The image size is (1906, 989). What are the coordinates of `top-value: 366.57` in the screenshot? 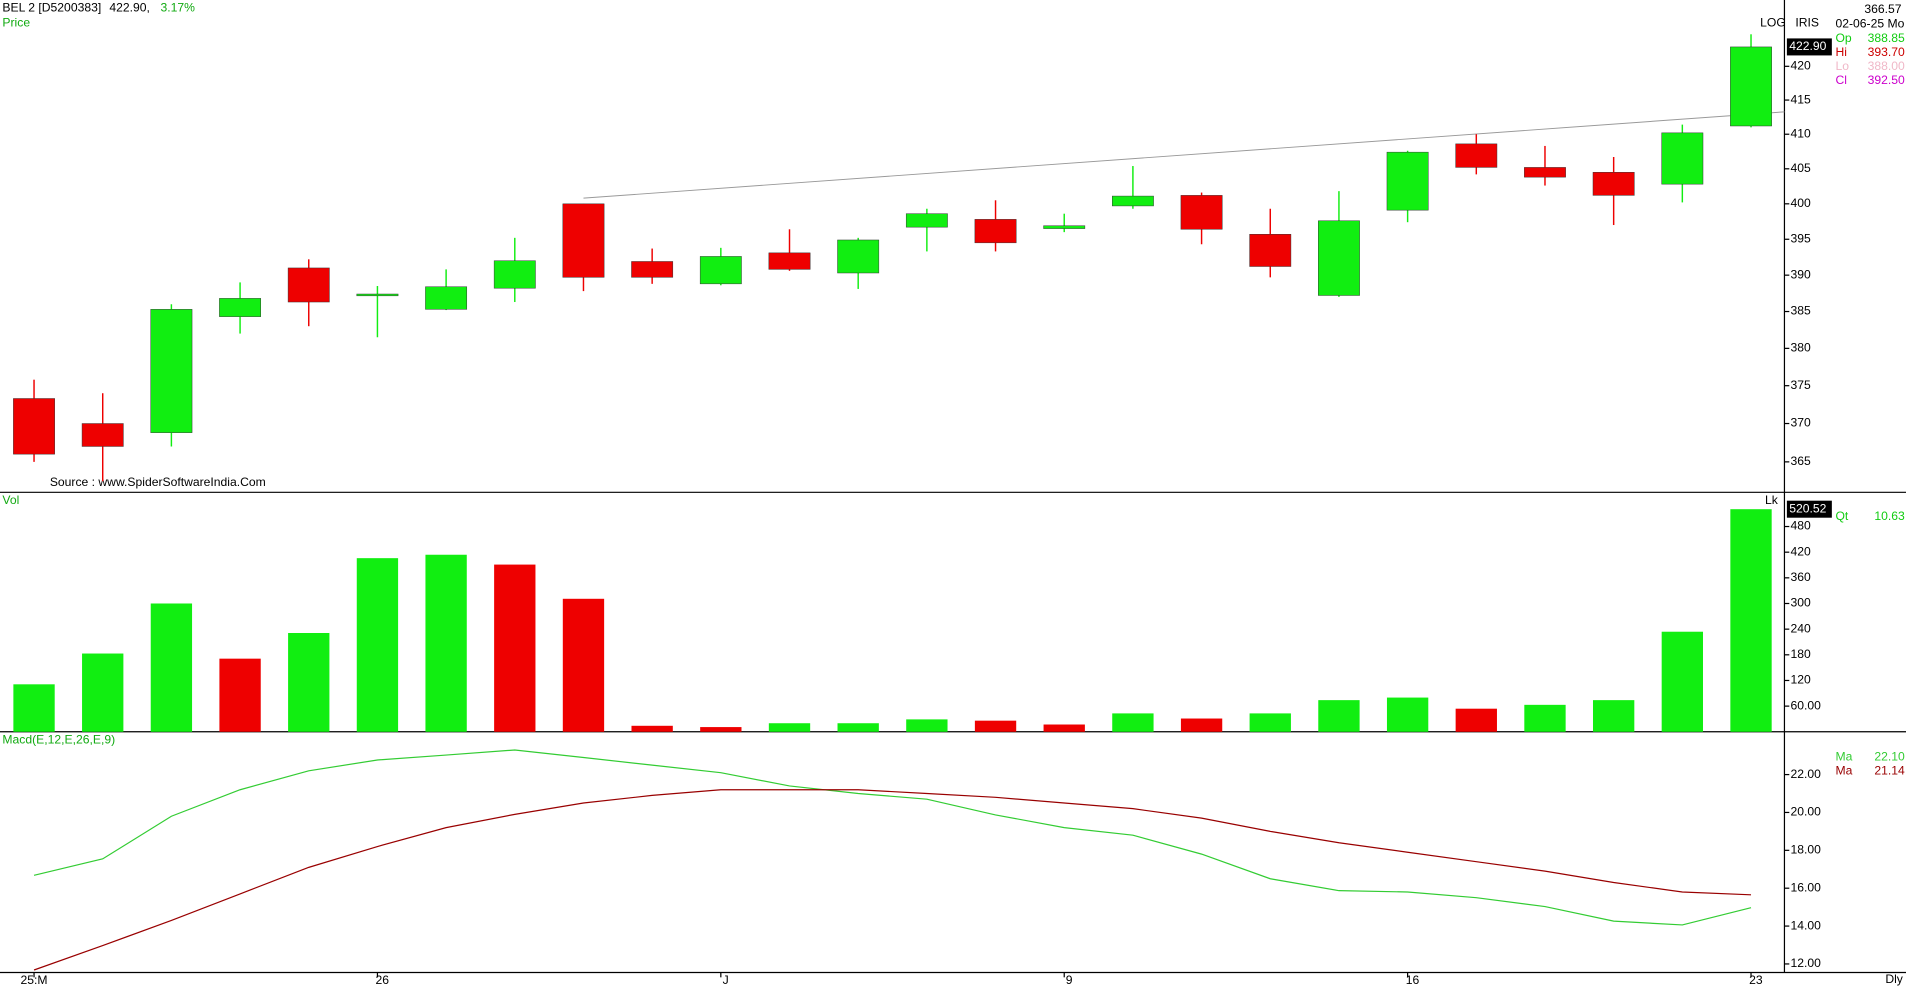 It's located at (1882, 9).